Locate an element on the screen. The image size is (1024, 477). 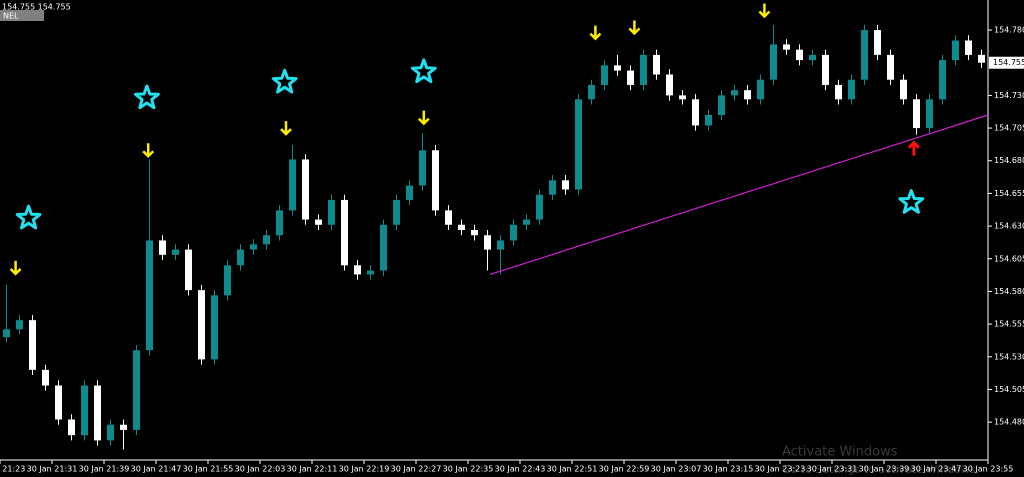
y-tick-label: 154.705 is located at coordinates (1009, 128).